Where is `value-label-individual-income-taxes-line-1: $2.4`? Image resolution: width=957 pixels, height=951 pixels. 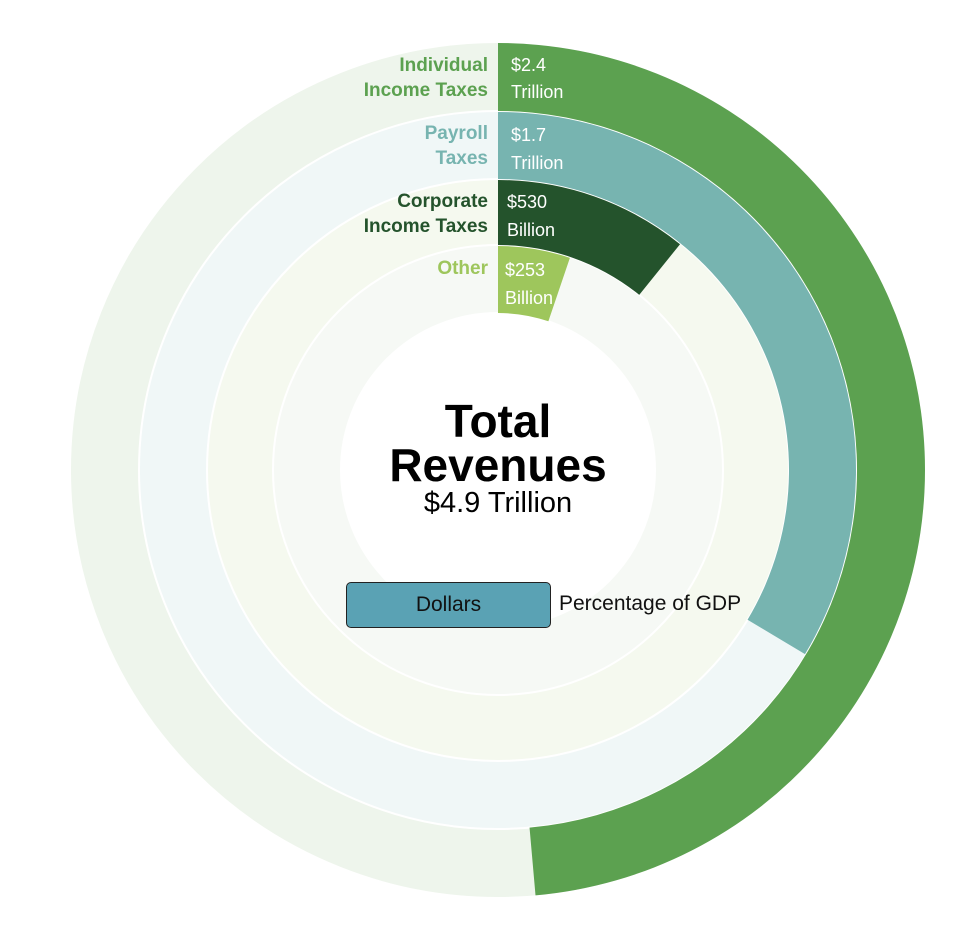 value-label-individual-income-taxes-line-1: $2.4 is located at coordinates (528, 65).